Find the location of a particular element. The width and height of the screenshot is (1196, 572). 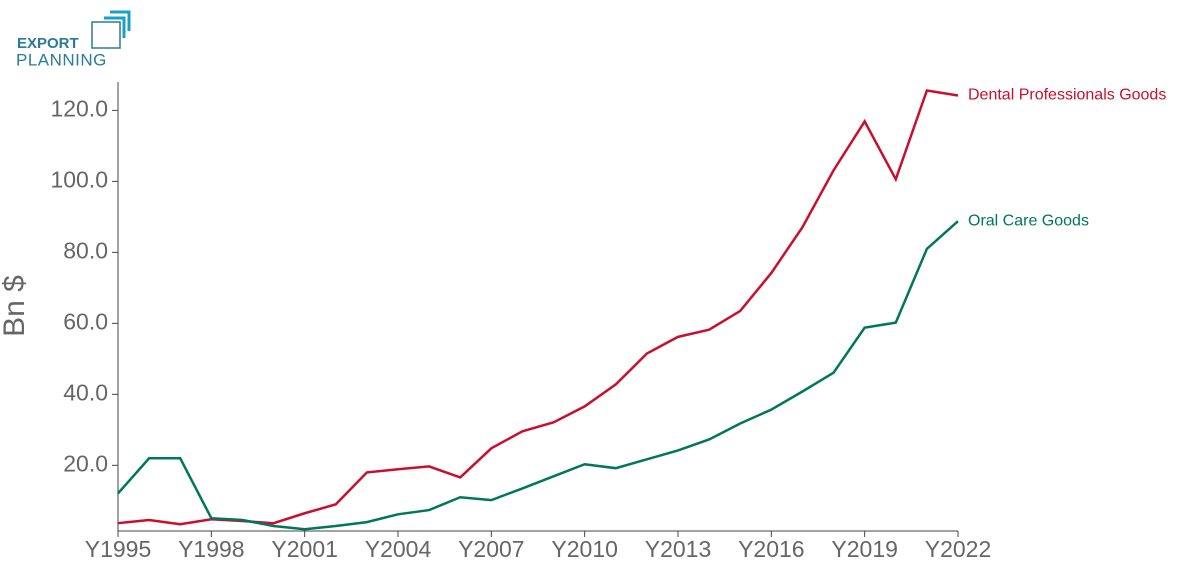

y-tick-label: 120.0 is located at coordinates (79, 108).